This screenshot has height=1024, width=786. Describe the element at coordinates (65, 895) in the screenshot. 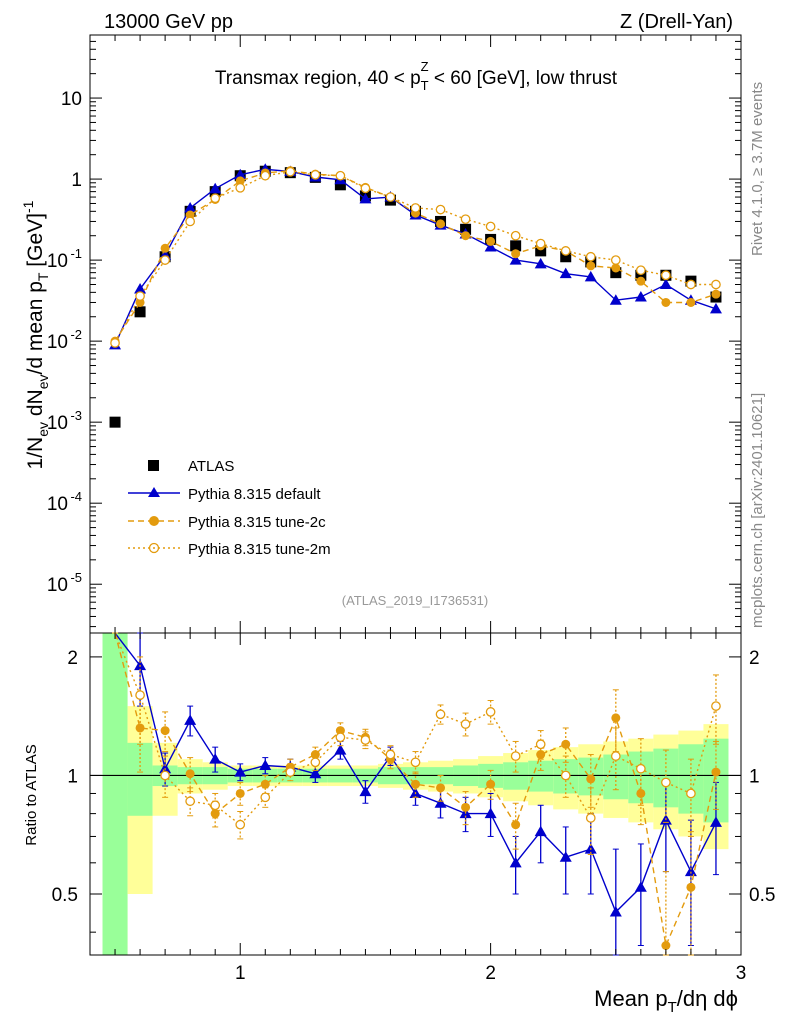

I see `ratio-y-tick-label: 0.5` at that location.